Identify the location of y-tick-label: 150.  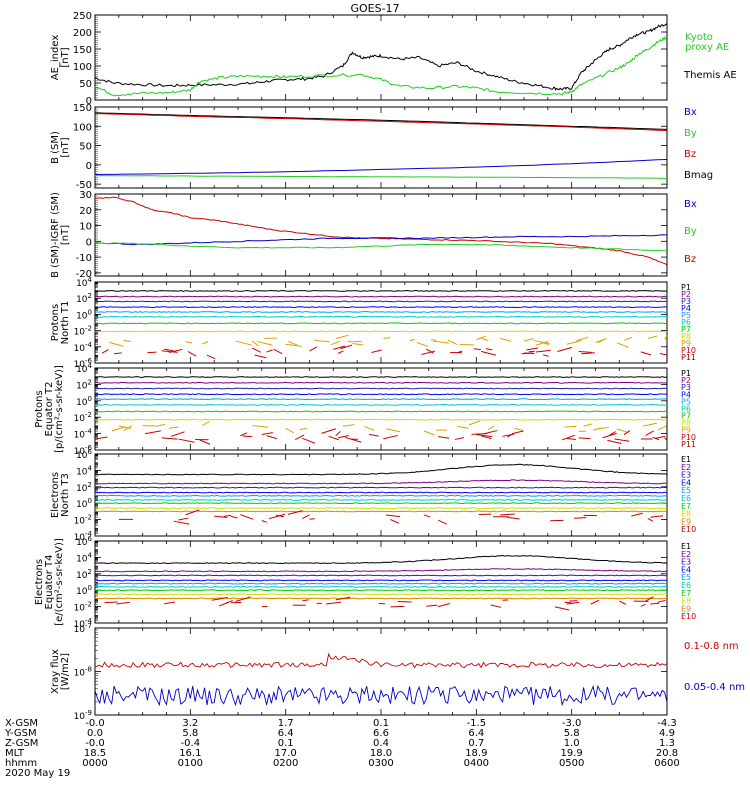
(82, 108).